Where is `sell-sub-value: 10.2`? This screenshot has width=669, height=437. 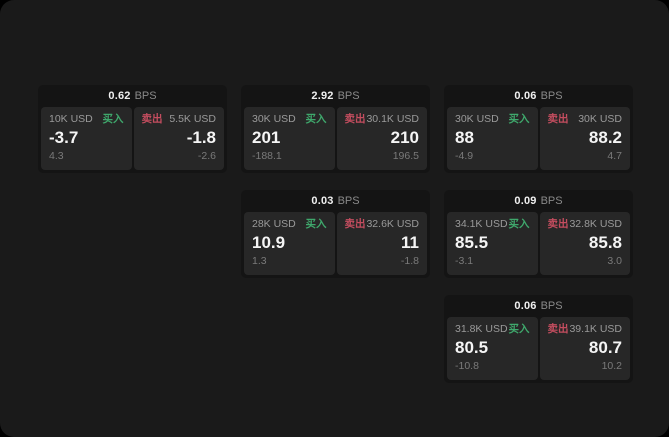 sell-sub-value: 10.2 is located at coordinates (611, 366).